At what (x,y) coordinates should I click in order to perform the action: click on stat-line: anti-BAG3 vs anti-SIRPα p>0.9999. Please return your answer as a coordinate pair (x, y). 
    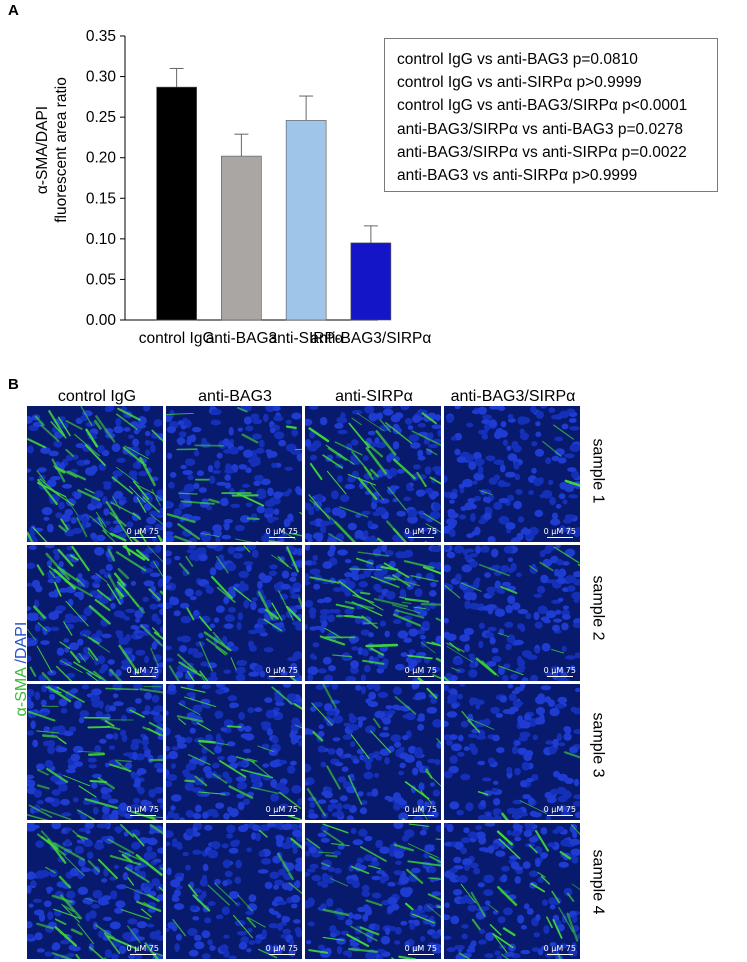
    Looking at the image, I should click on (517, 176).